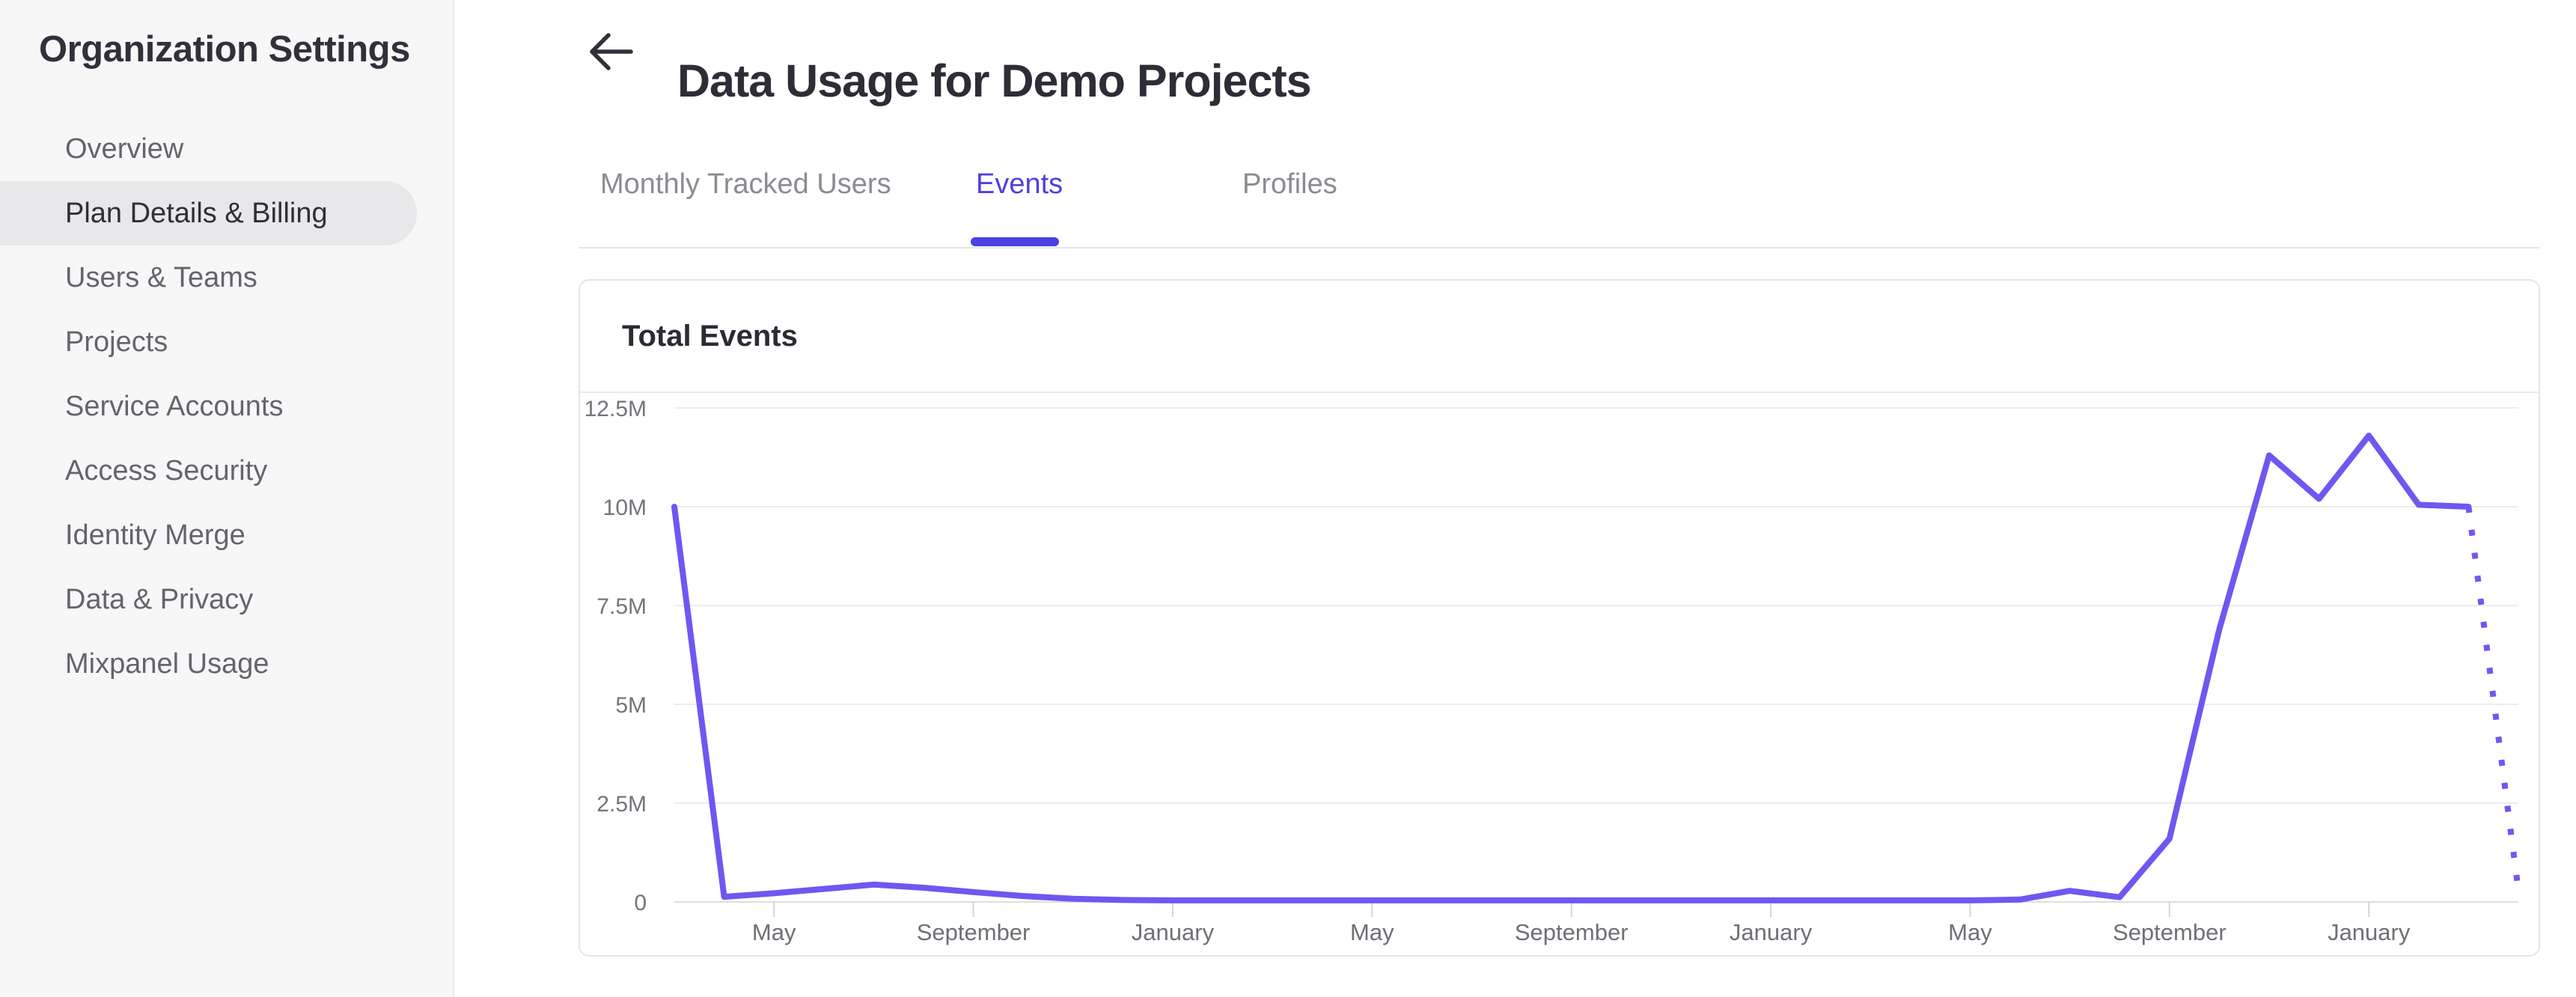 The width and height of the screenshot is (2576, 997). I want to click on y-axis-label: 12.5M, so click(616, 409).